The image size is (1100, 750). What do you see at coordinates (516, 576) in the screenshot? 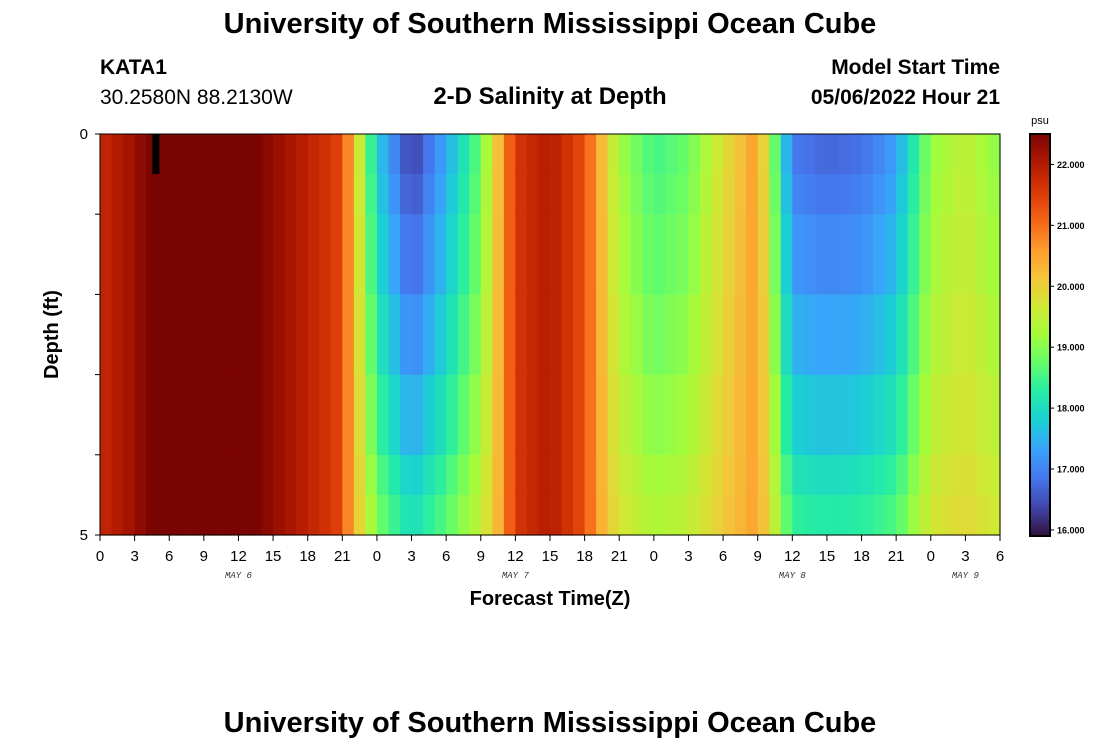
I see `date-label: MAY 7` at bounding box center [516, 576].